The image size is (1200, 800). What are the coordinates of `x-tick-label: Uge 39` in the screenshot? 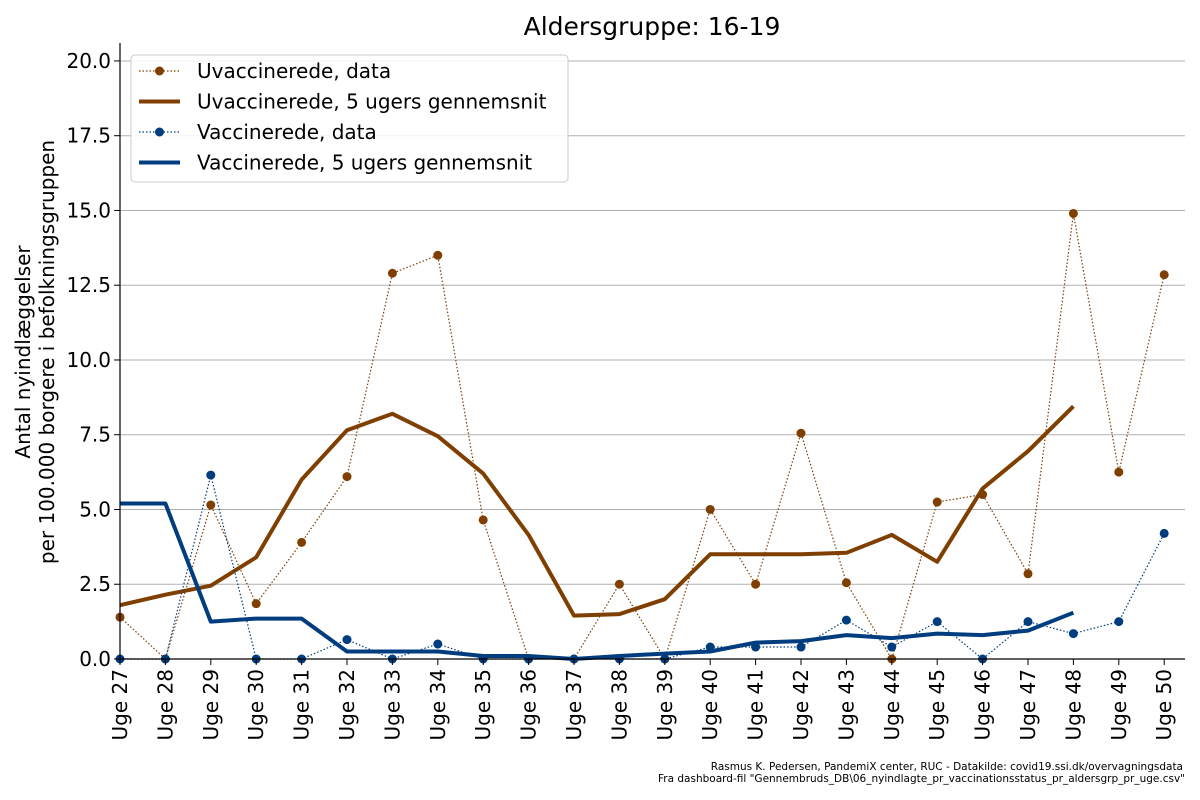 It's located at (665, 704).